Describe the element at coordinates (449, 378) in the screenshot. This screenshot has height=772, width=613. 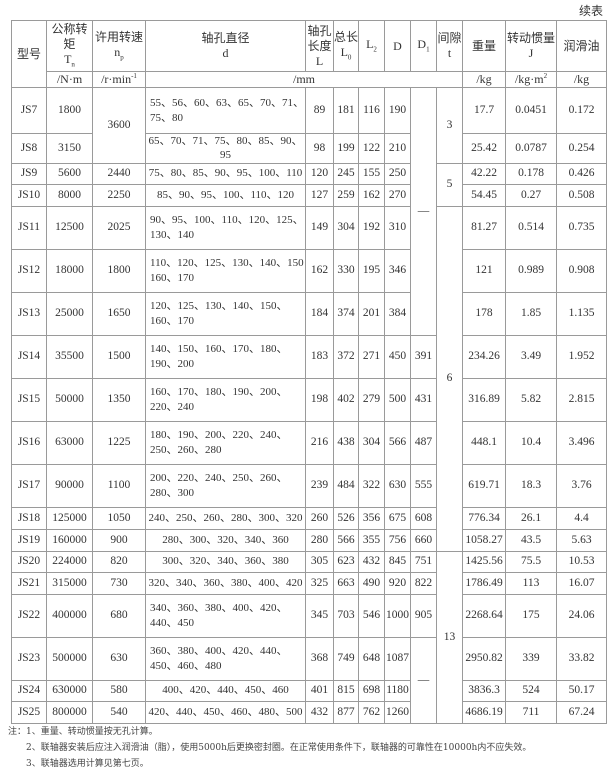
I see `cell-gap: 6` at that location.